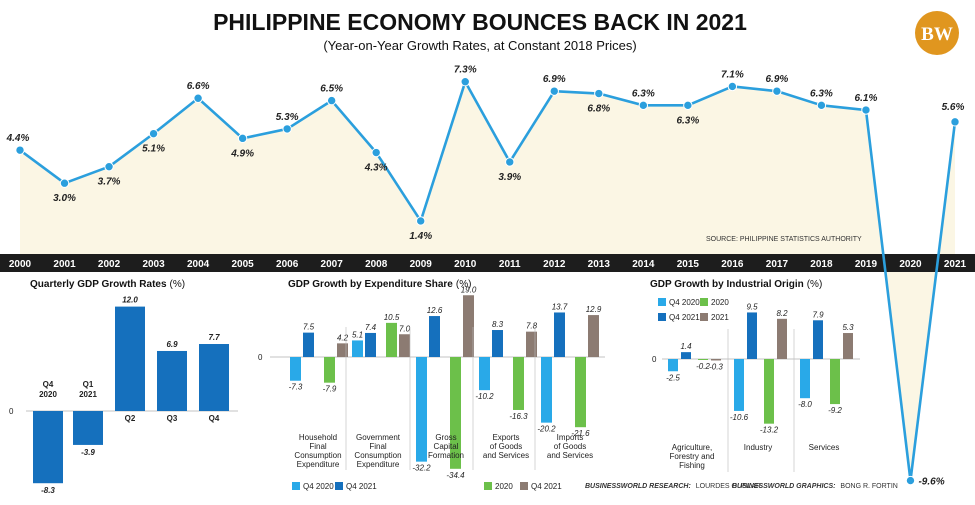 The image size is (975, 505). I want to click on quarterly-category-label: Q1, so click(88, 384).